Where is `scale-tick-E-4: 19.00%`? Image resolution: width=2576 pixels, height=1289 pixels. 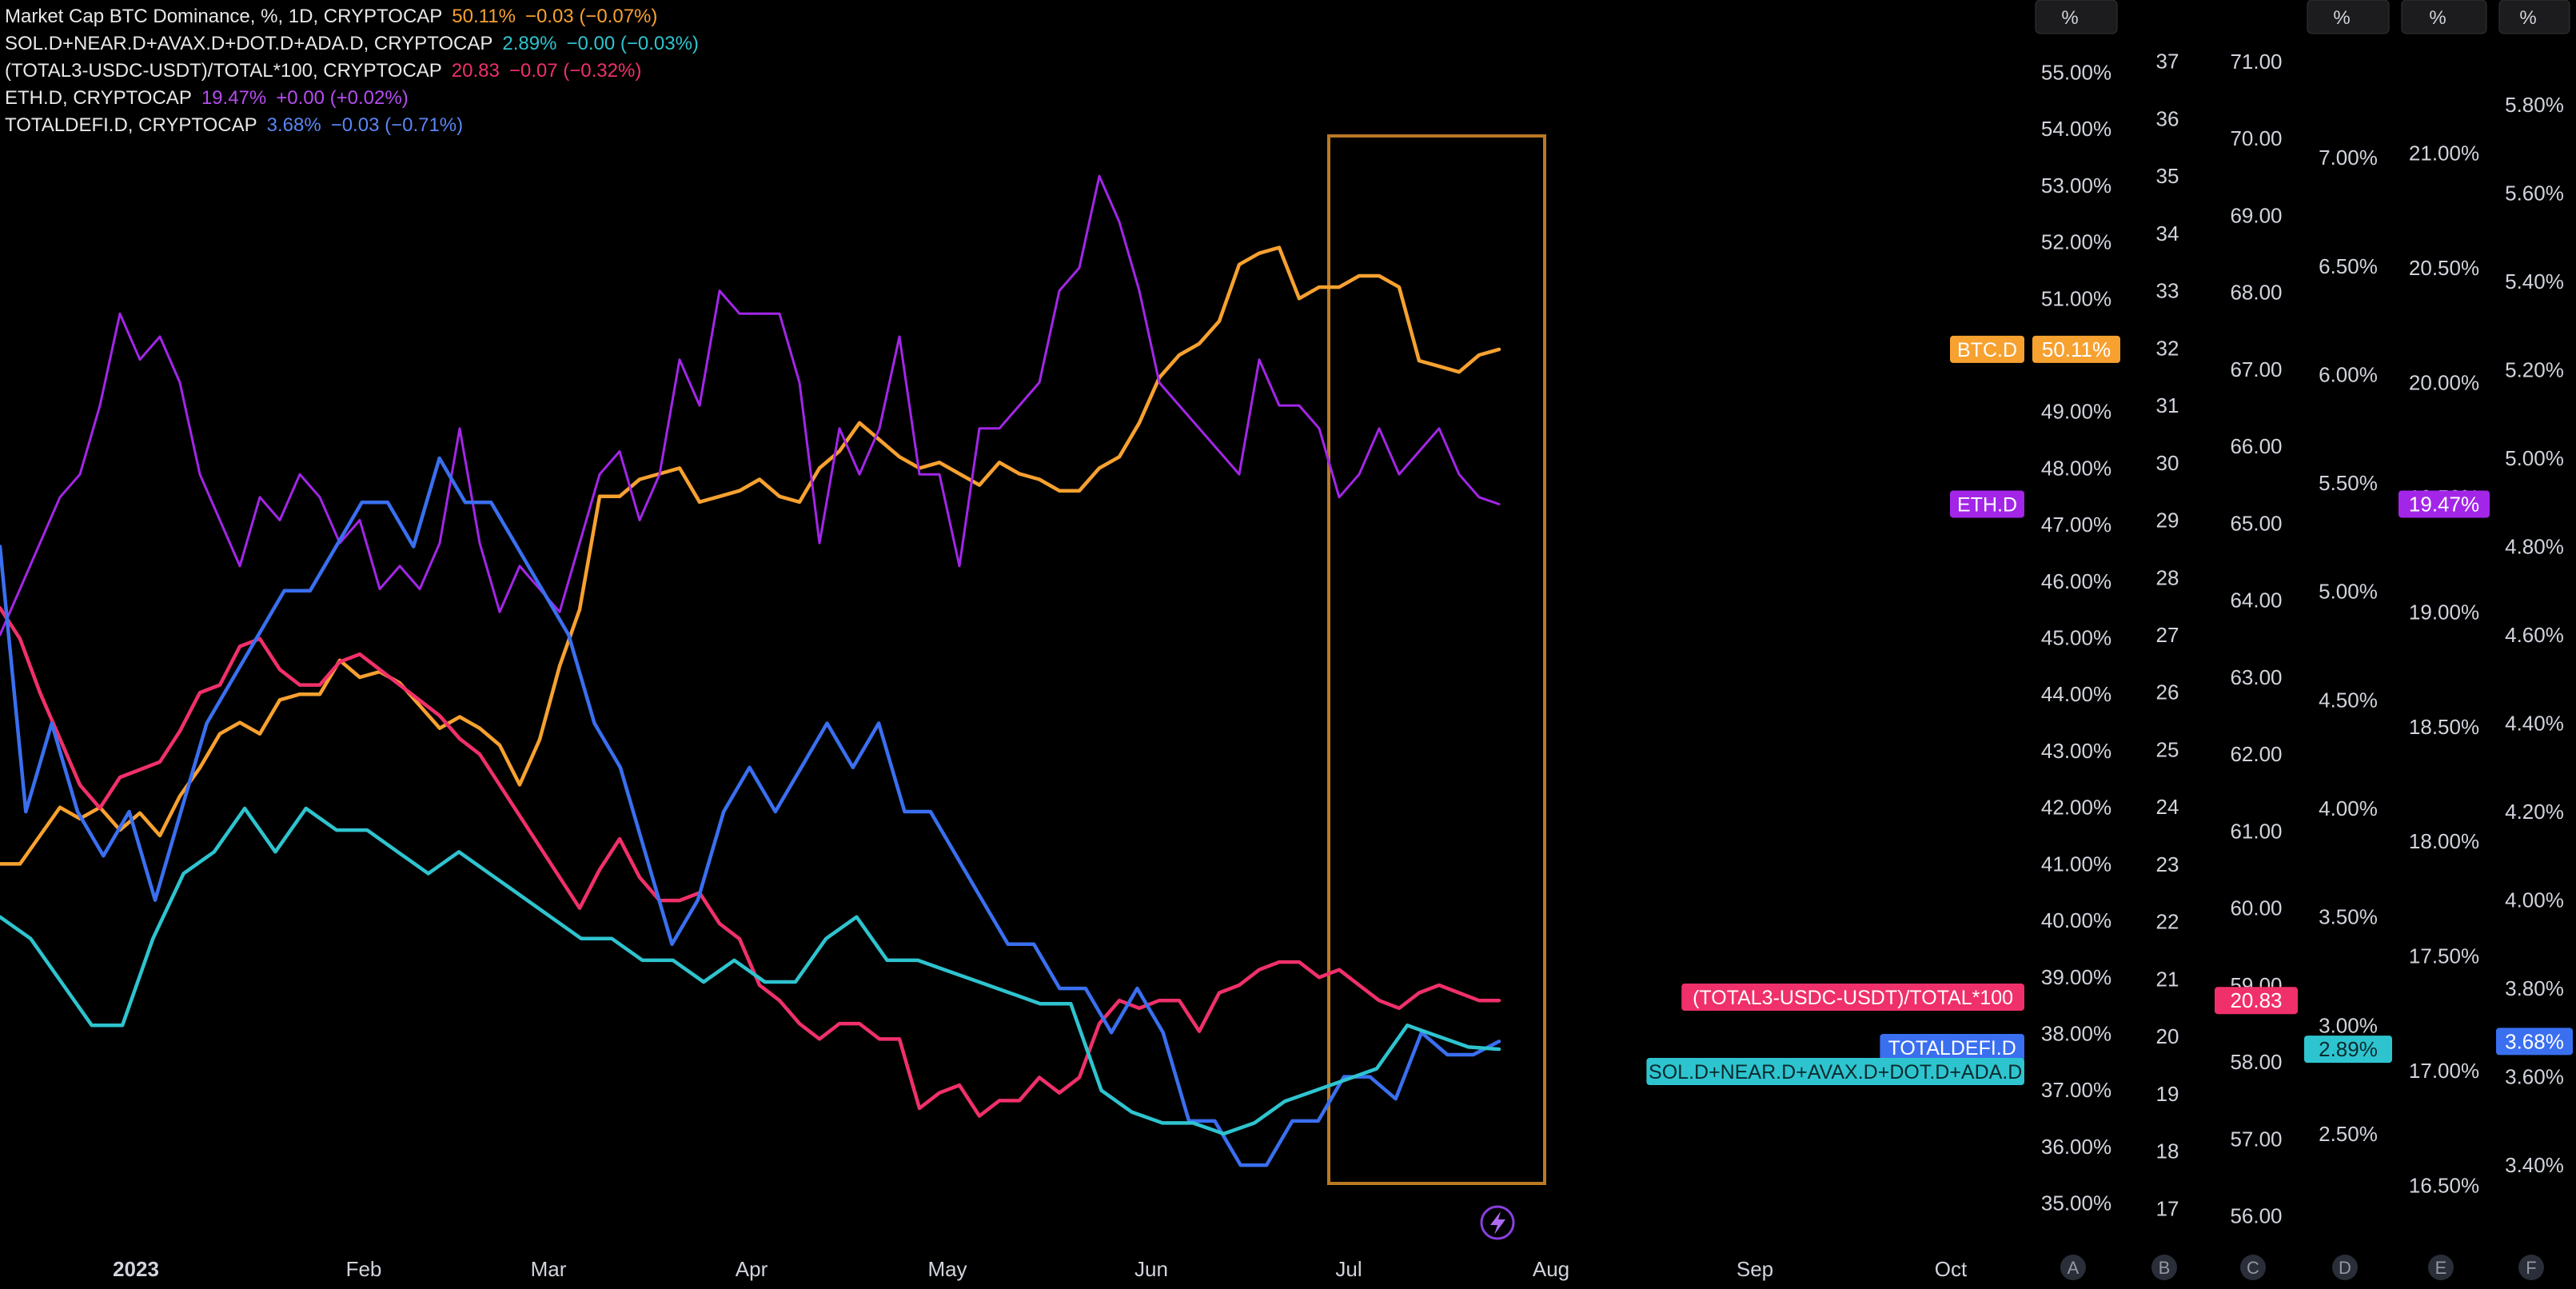
scale-tick-E-4: 19.00% is located at coordinates (2444, 612).